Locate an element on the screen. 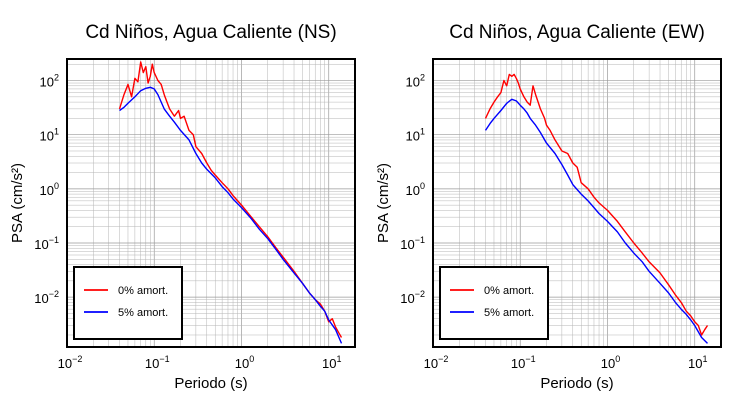  chart-title: Cd Niños, Agua Caliente (EW) is located at coordinates (577, 32).